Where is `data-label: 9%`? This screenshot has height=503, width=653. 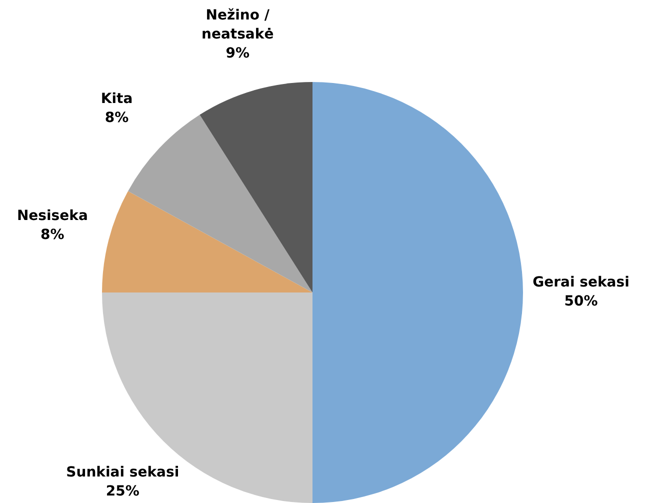
data-label: 9% is located at coordinates (238, 53).